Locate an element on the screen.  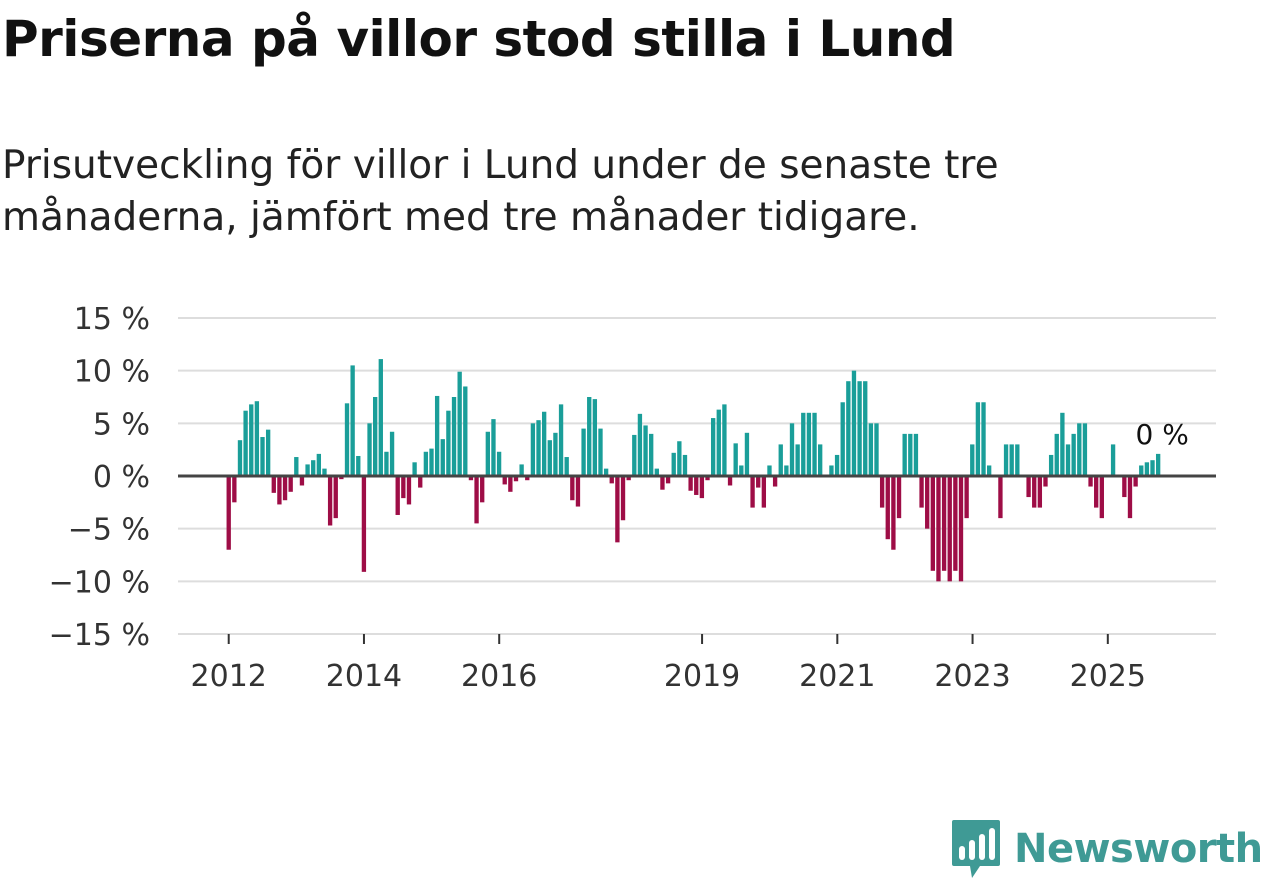
x-tick-label: 2016 is located at coordinates (499, 676).